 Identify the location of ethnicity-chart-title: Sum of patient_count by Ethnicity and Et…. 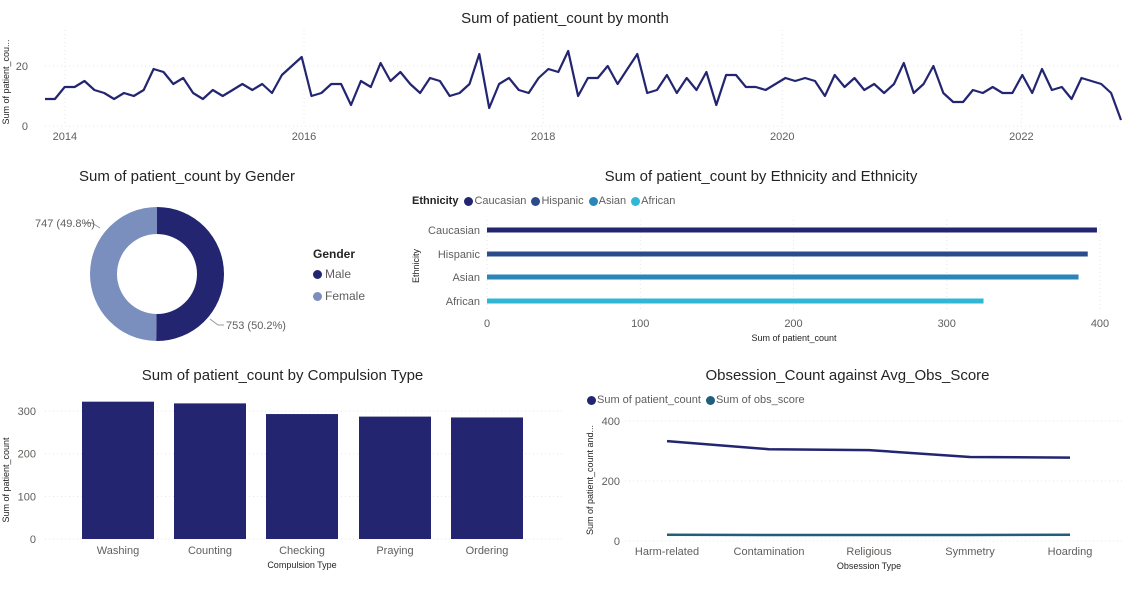
(761, 176).